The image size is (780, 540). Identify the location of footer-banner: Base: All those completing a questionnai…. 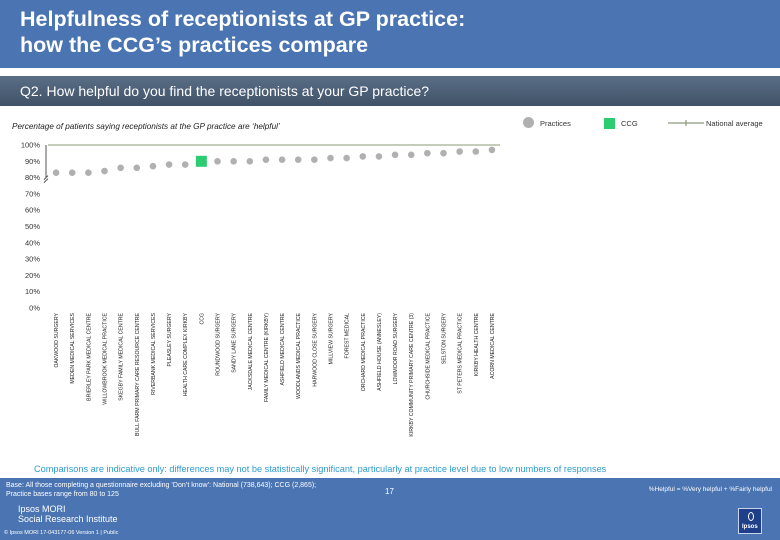
(390, 509).